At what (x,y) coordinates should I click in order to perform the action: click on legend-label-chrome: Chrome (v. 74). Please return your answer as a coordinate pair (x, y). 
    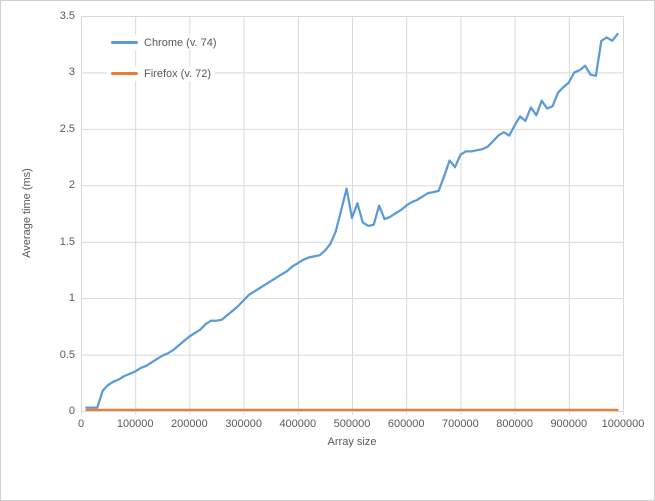
    Looking at the image, I should click on (180, 42).